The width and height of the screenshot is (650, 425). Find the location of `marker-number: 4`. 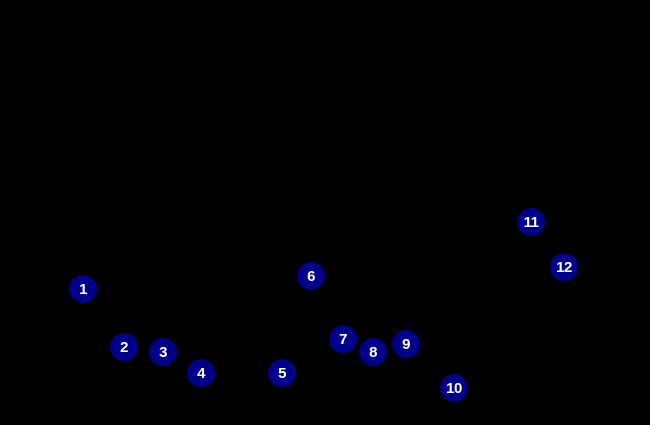

marker-number: 4 is located at coordinates (201, 373).